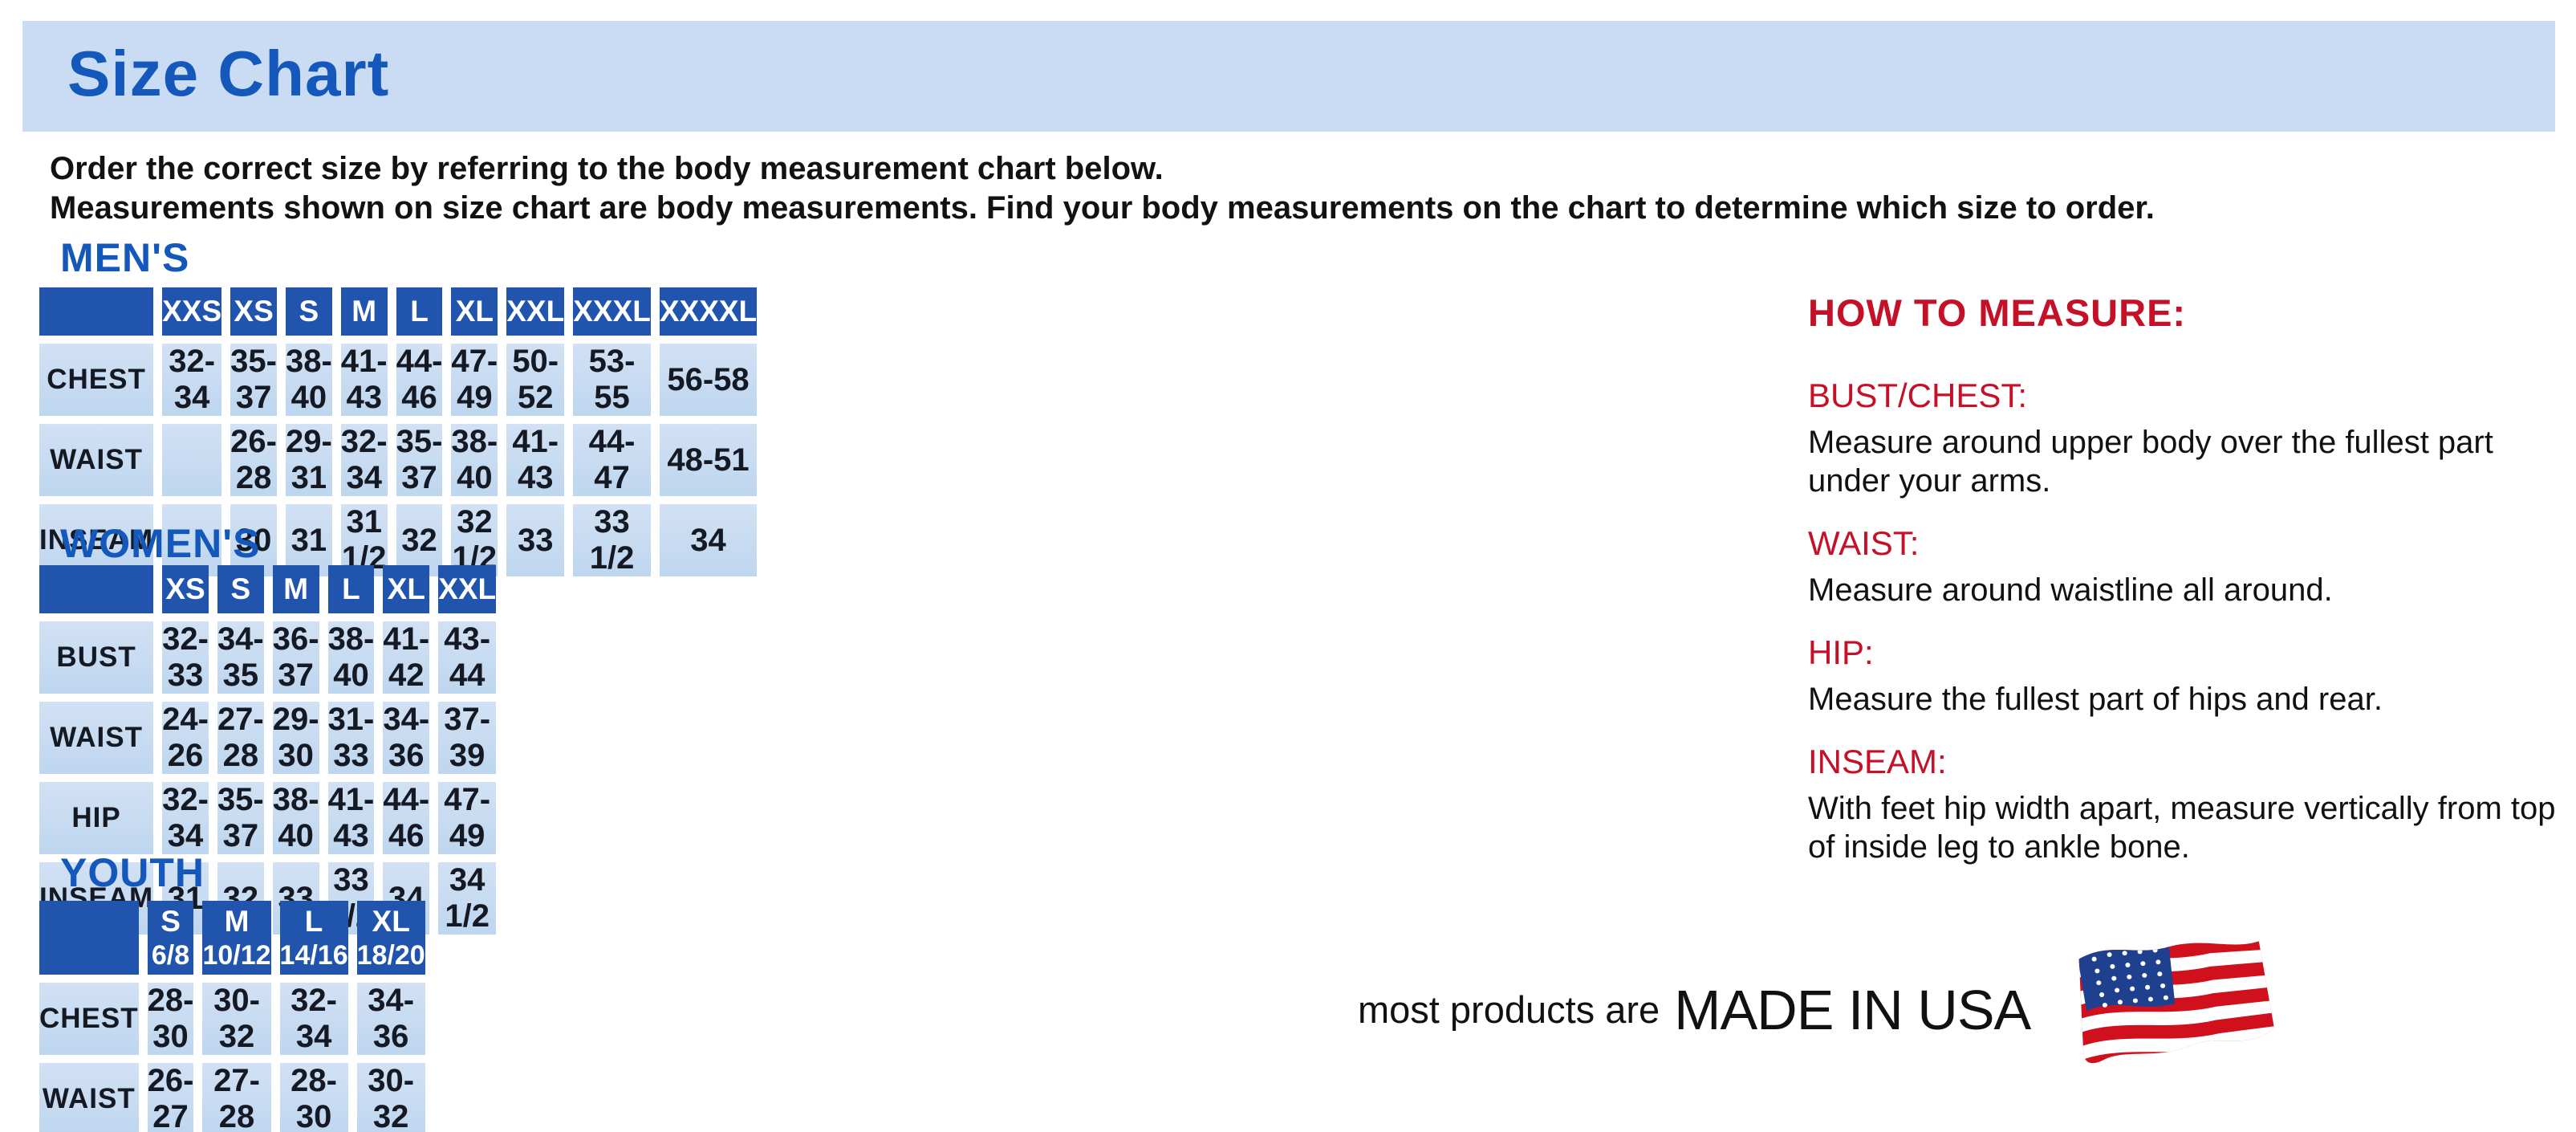 This screenshot has width=2576, height=1132. What do you see at coordinates (2172, 1010) in the screenshot?
I see `us-flag-icon` at bounding box center [2172, 1010].